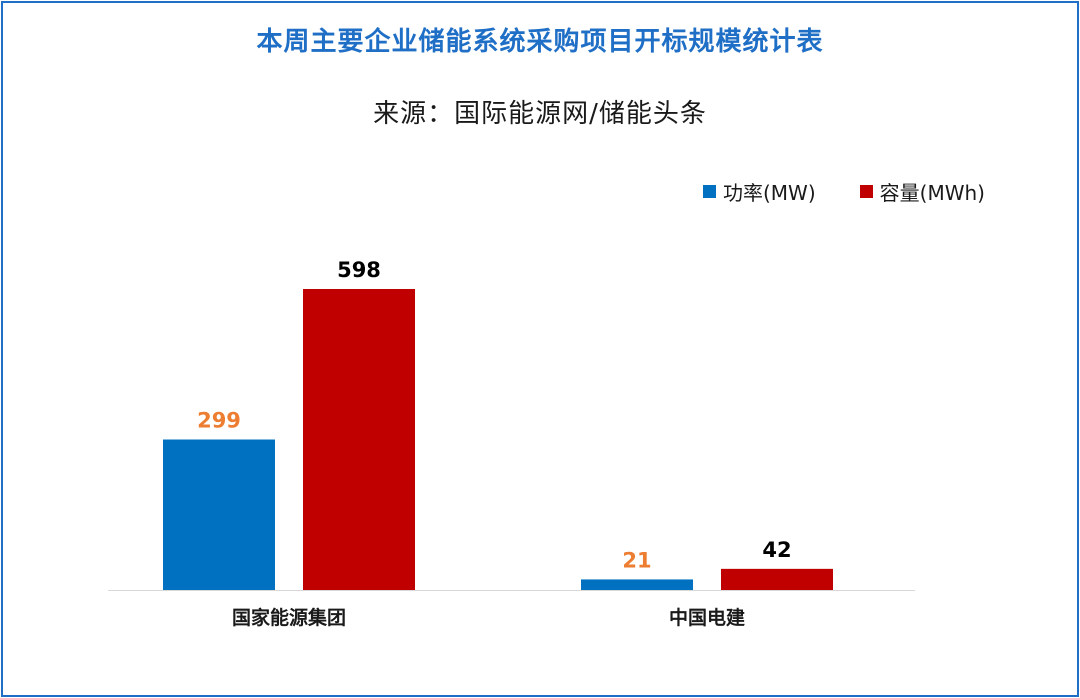  I want to click on data-label-0-1: 598, so click(359, 270).